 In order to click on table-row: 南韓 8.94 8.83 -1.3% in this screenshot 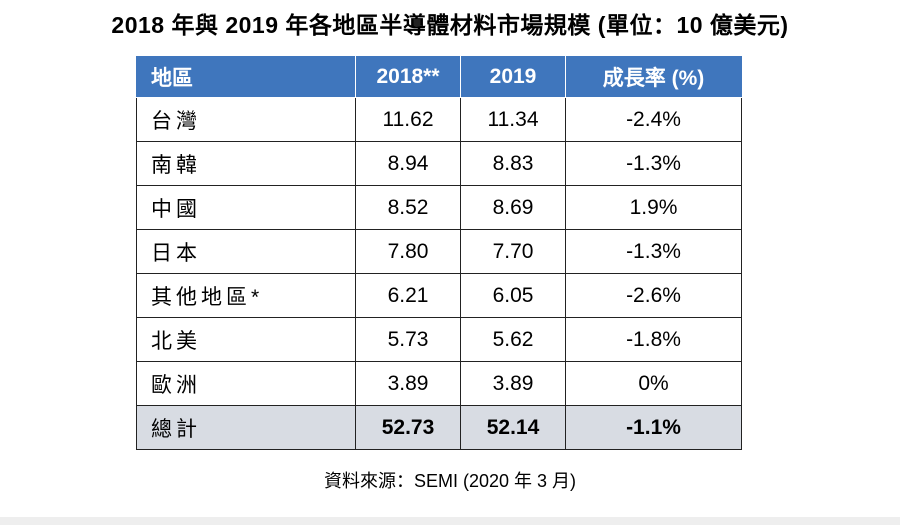, I will do `click(439, 163)`.